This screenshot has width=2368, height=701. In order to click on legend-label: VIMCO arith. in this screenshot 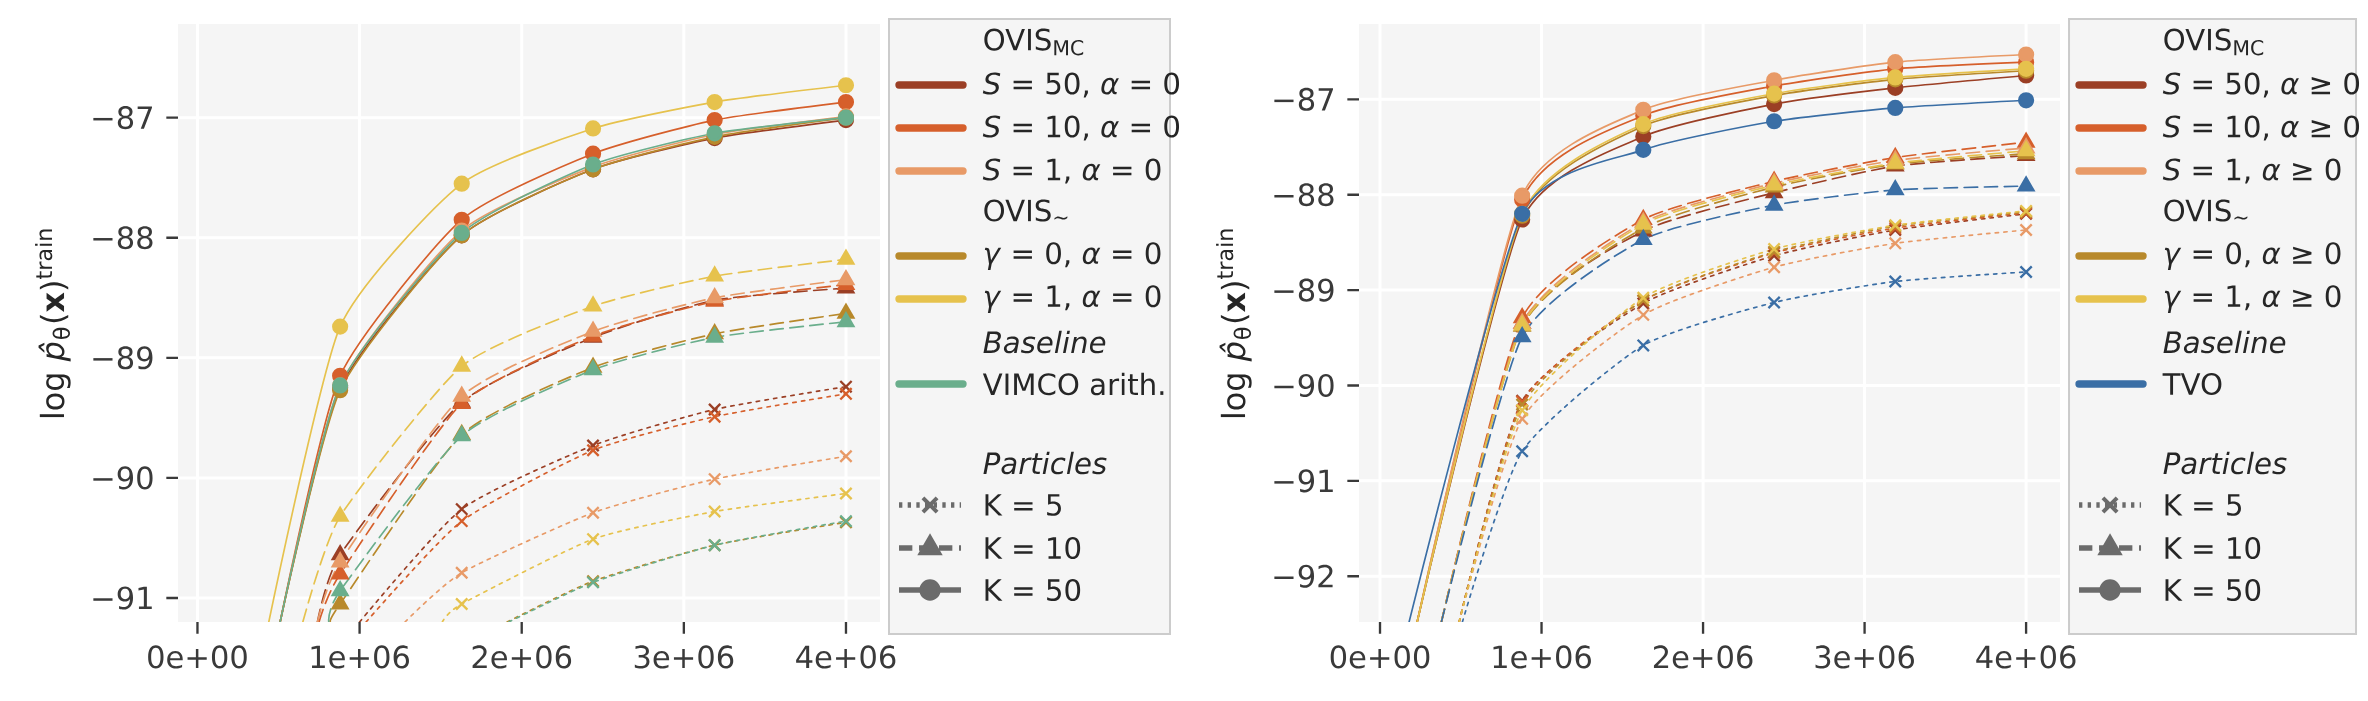, I will do `click(1073, 384)`.